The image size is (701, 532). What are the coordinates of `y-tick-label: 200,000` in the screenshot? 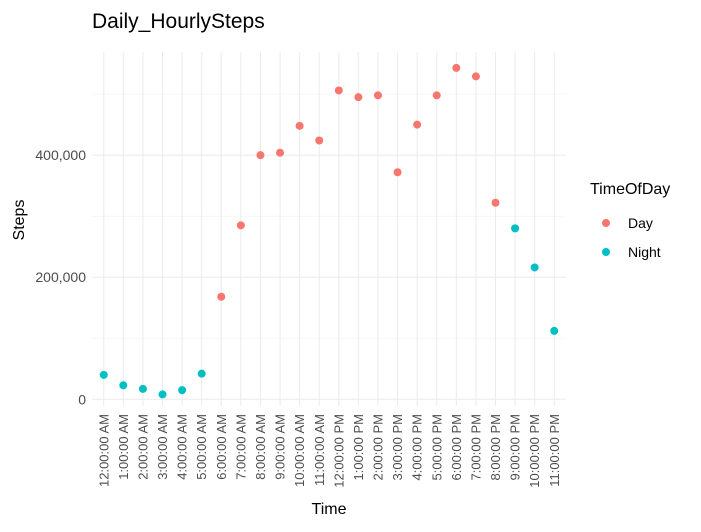 It's located at (60, 277).